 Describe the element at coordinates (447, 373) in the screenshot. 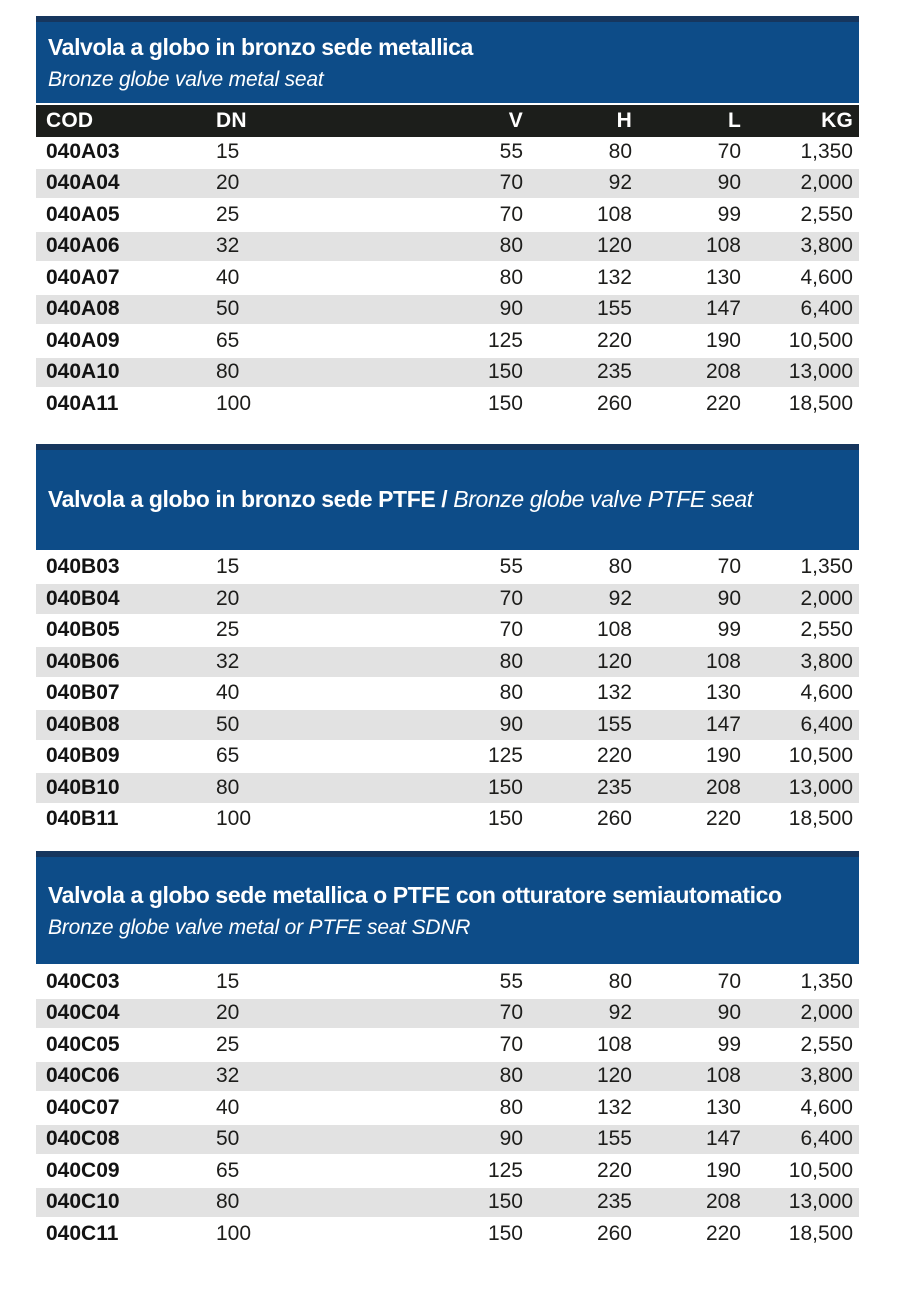

I see `table-row: 040A10 80 150 235 208 13,000` at that location.